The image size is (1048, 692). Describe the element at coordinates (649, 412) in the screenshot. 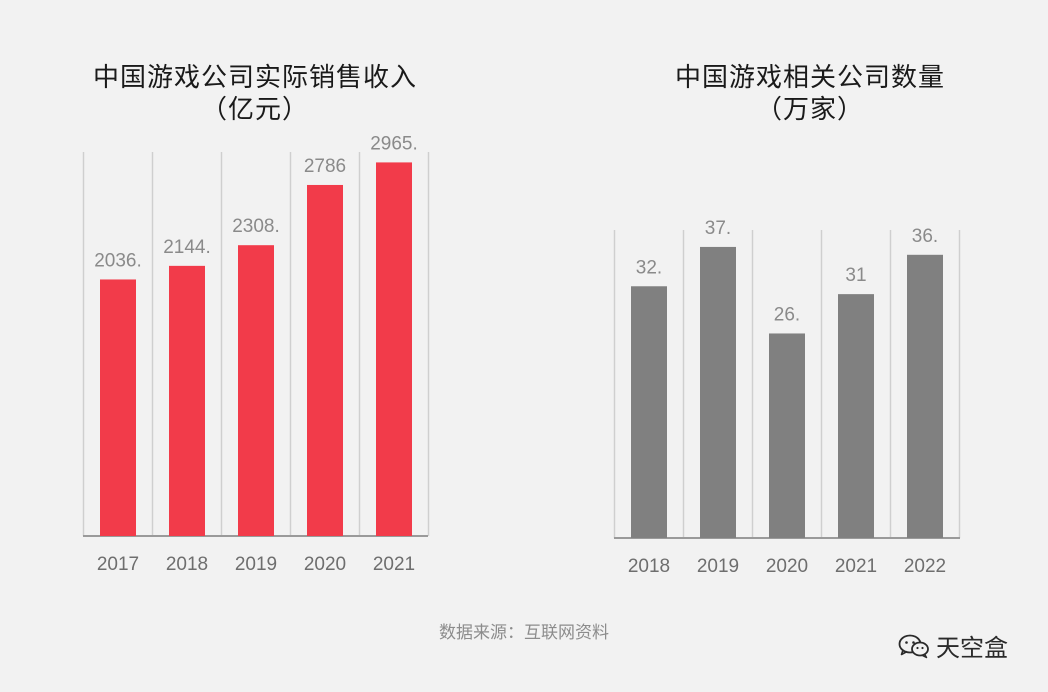

I see `right-bar-2018` at that location.